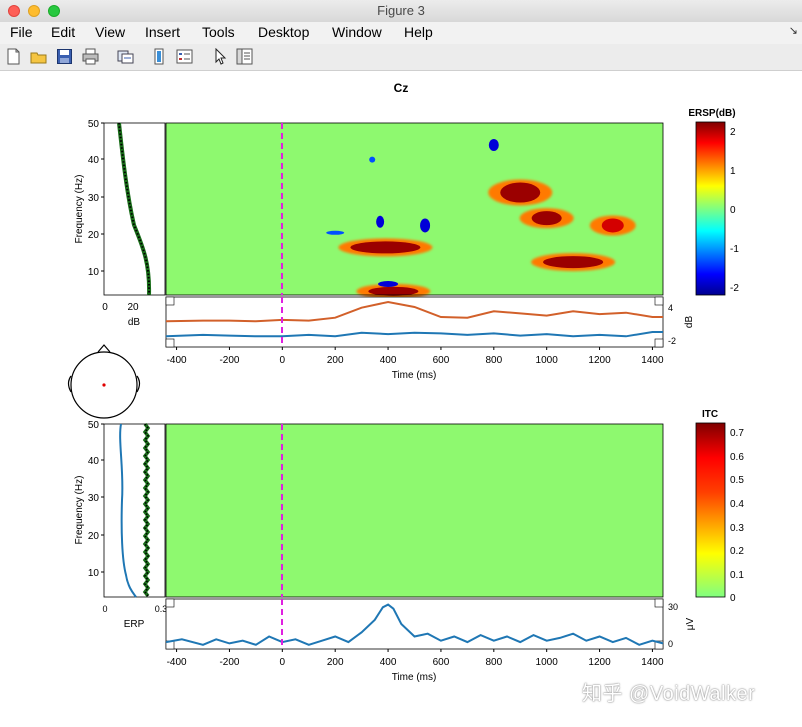 The width and height of the screenshot is (802, 727). I want to click on itc-cbar-tick-0: 0, so click(733, 598).